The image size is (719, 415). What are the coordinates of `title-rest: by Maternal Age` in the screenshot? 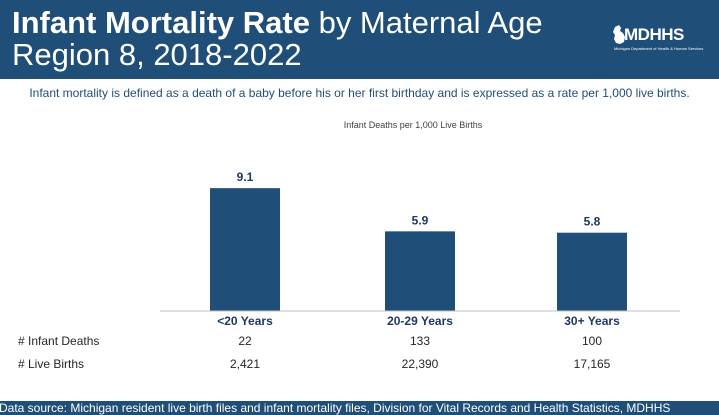 It's located at (426, 22).